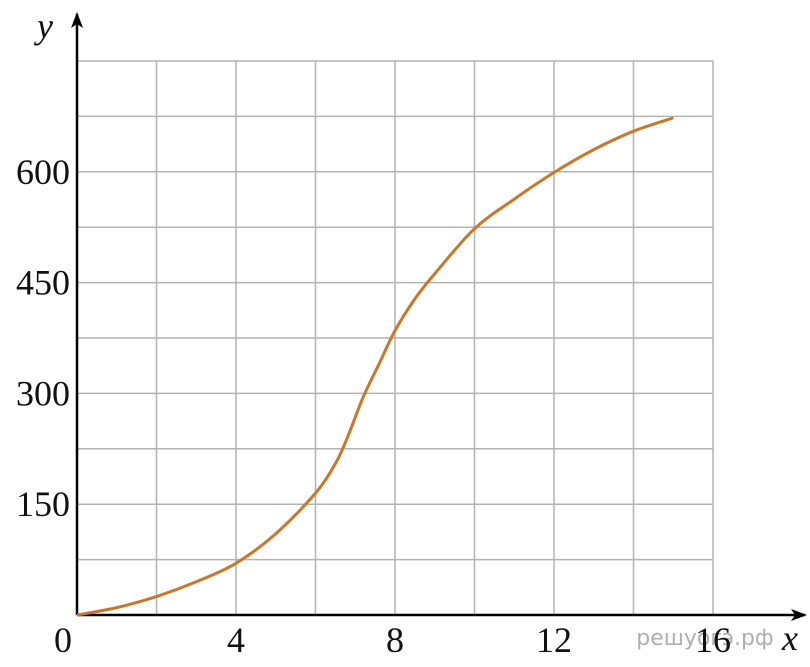 This screenshot has height=667, width=810. Describe the element at coordinates (43, 393) in the screenshot. I see `y-tick-label: 300` at that location.